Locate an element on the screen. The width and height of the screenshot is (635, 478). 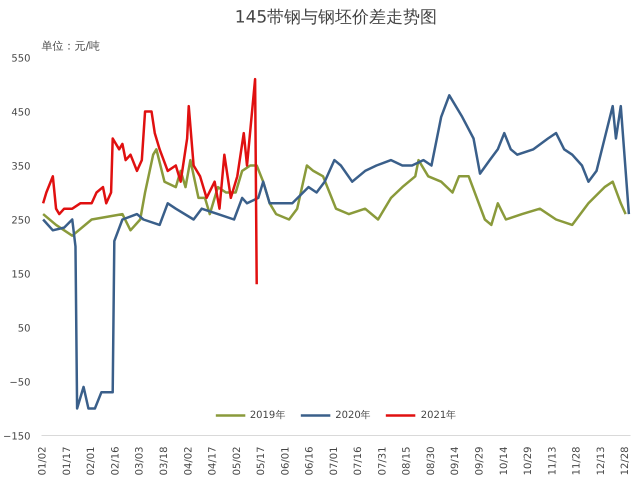
y-tick-label: −50 is located at coordinates (20, 383).